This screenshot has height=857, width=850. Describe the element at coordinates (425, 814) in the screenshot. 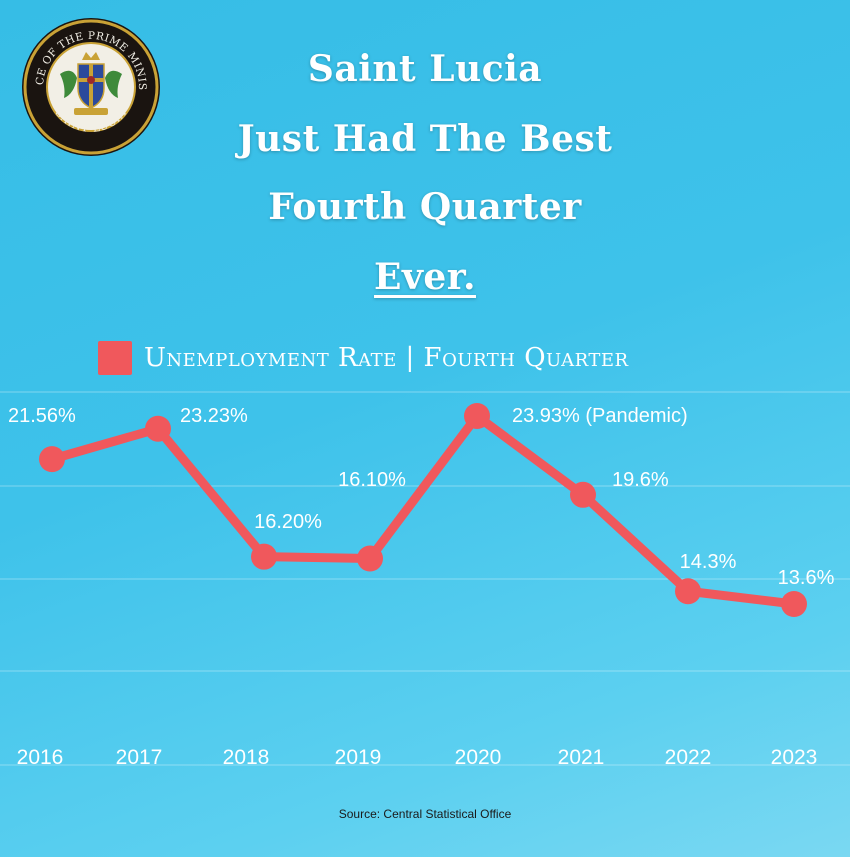

I see `source-note: Source: Central Statistical Office` at that location.